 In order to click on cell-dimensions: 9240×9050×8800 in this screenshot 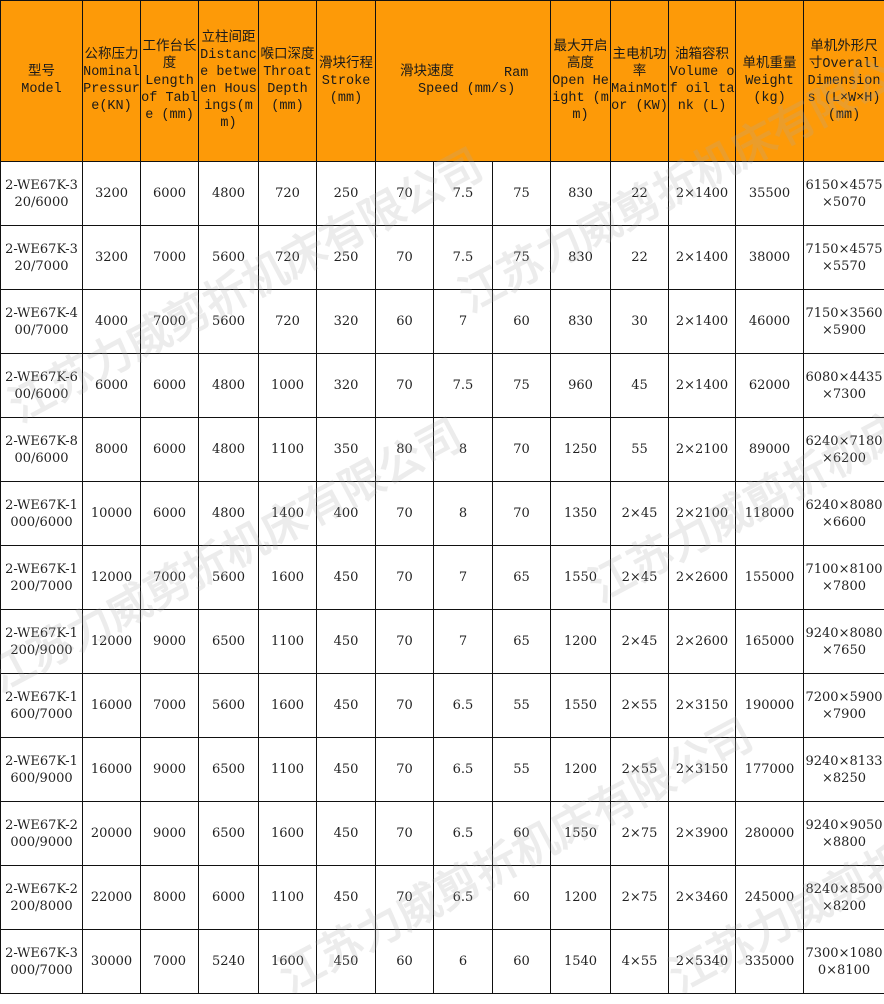, I will do `click(844, 834)`.